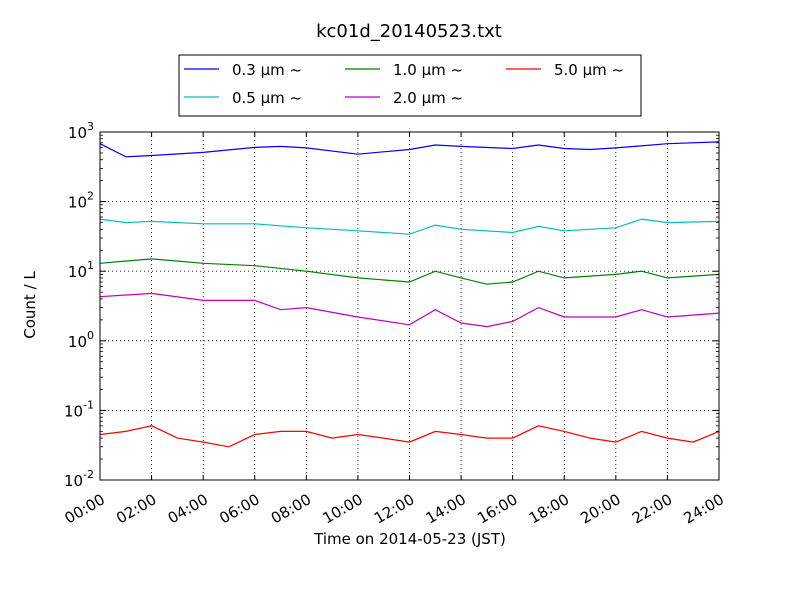 Image resolution: width=800 pixels, height=600 pixels. What do you see at coordinates (428, 98) in the screenshot?
I see `legend-label: 2.0 μm ~` at bounding box center [428, 98].